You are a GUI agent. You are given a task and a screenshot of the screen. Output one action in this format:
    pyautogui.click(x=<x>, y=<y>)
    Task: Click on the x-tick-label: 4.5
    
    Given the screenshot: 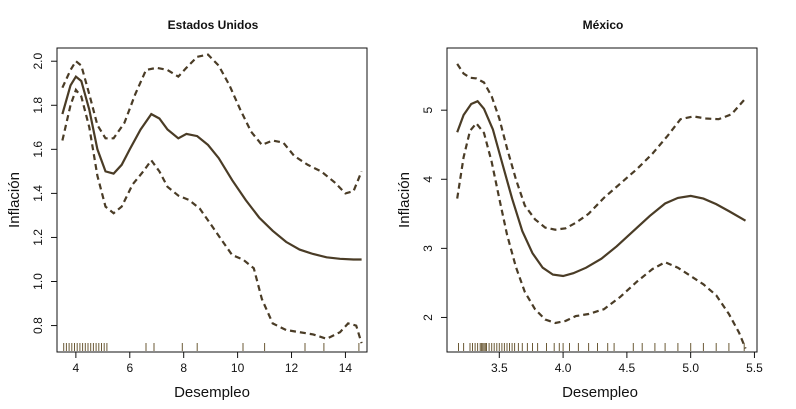 What is the action you would take?
    pyautogui.click(x=627, y=368)
    